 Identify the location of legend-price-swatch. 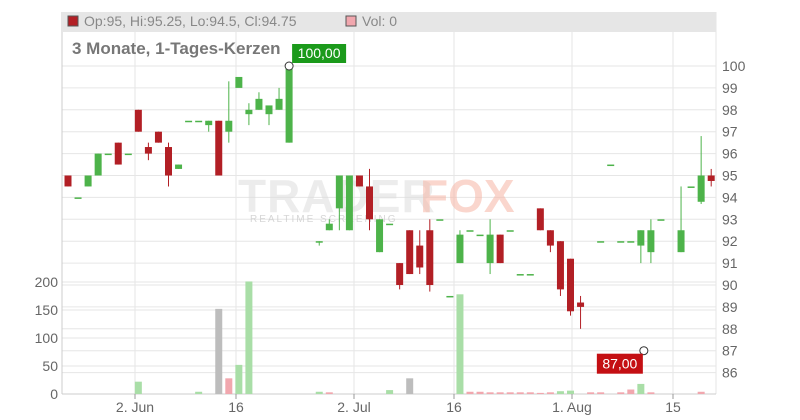
(73, 21).